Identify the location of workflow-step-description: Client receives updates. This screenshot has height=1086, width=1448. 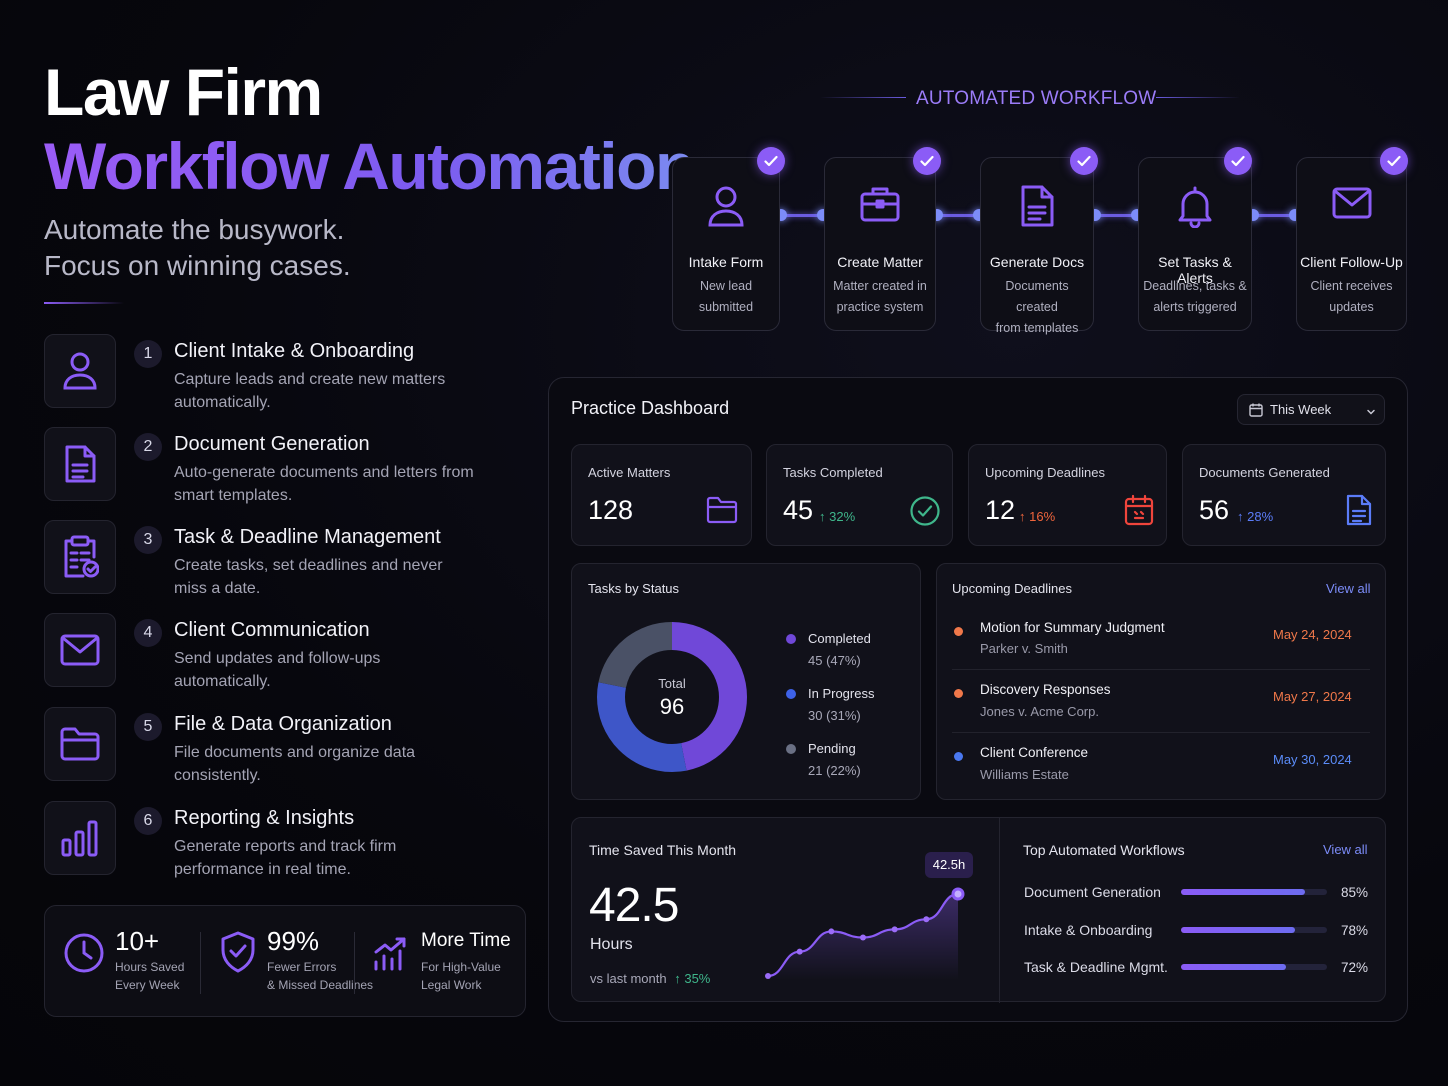
(1351, 297).